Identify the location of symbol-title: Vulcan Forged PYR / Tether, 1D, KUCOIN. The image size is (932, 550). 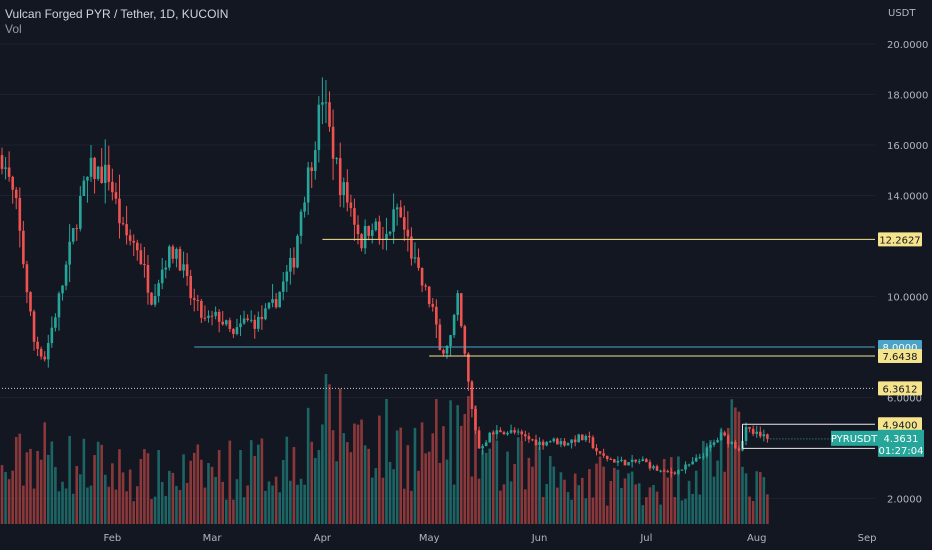
(117, 14).